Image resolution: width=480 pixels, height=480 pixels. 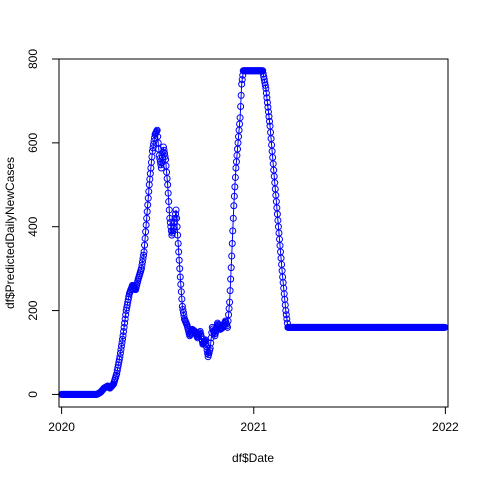 I want to click on y-axis-label: df$PredictedDailyNewCases, so click(x=10, y=233).